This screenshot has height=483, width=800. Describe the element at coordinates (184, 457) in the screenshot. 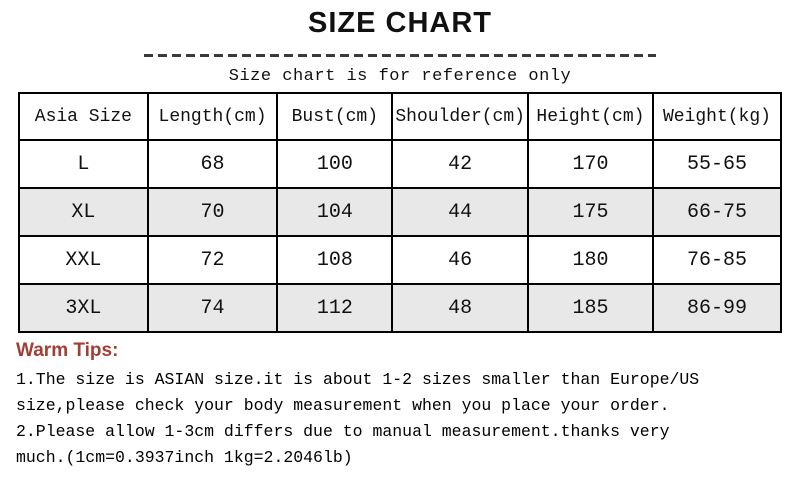

I see `tip-line-4: much.(1cm=0.3937inch 1kg=2.2046lb)` at that location.